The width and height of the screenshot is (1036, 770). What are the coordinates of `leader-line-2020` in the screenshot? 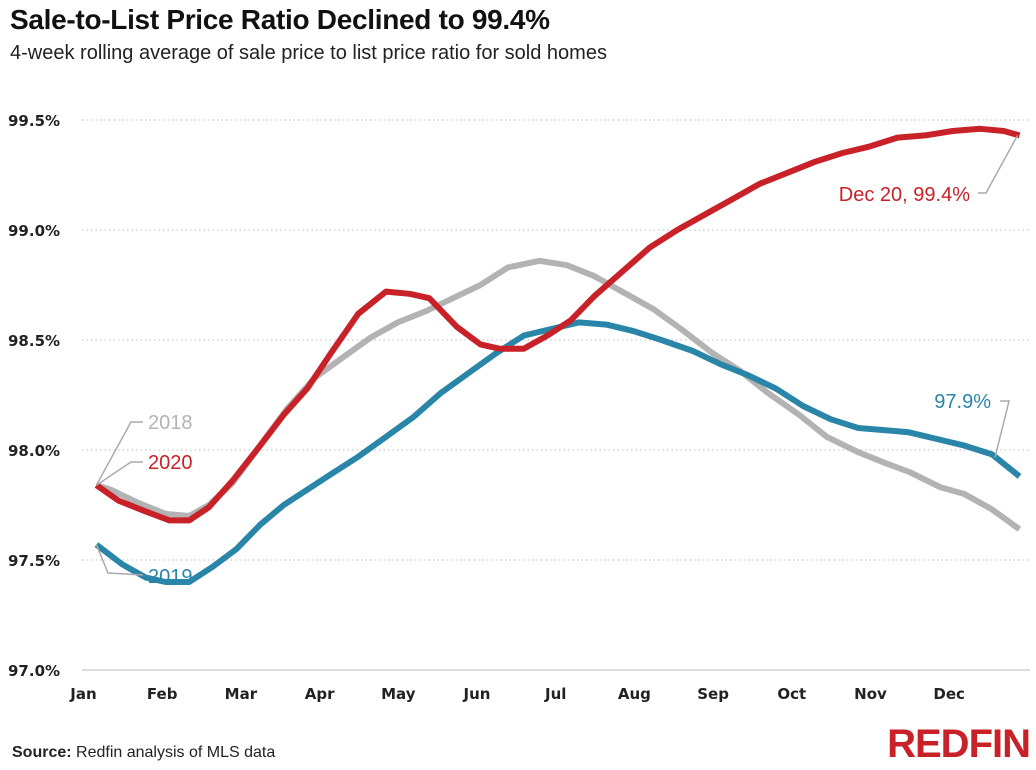 It's located at (119, 473).